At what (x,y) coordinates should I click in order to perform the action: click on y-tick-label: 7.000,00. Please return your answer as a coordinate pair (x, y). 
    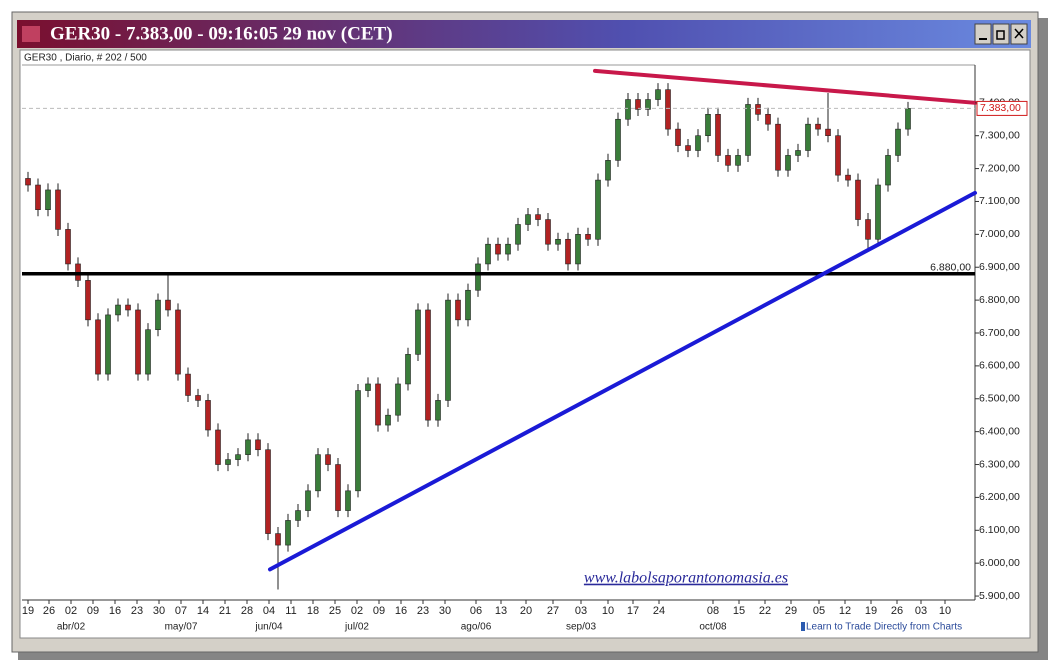
    Looking at the image, I should click on (999, 234).